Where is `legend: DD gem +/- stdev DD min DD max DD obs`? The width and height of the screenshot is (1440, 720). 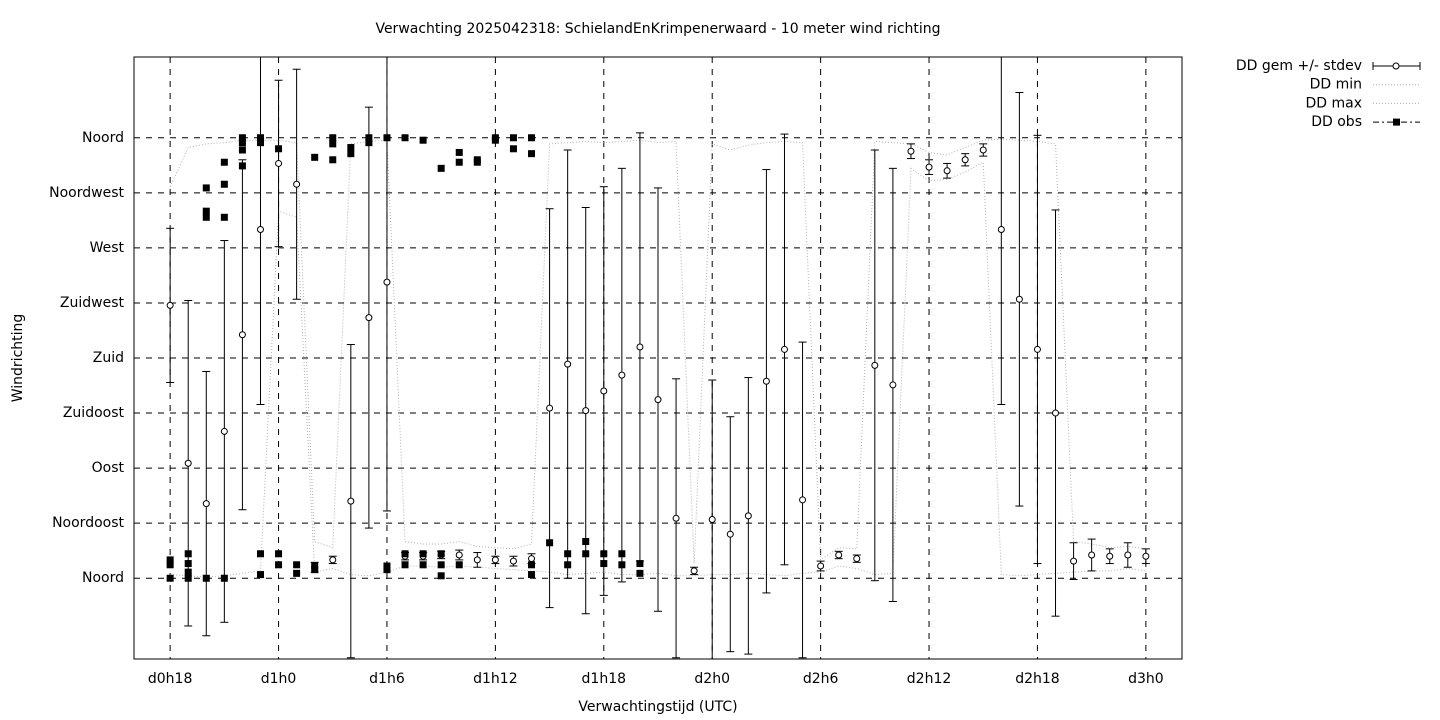
legend: DD gem +/- stdev DD min DD max DD obs is located at coordinates (1328, 94).